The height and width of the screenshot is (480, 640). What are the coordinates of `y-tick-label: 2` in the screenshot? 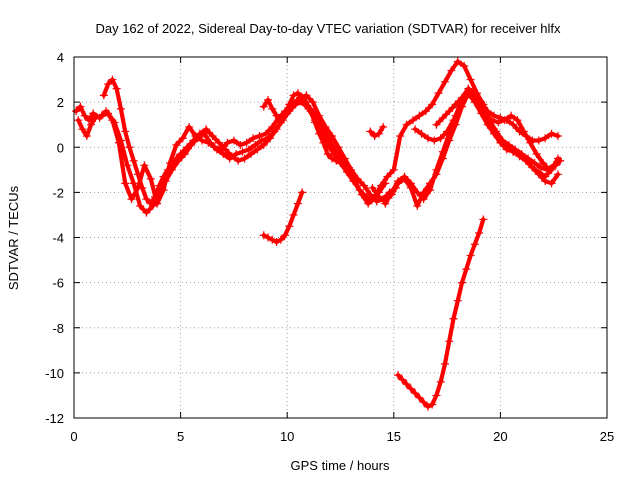 It's located at (60, 102).